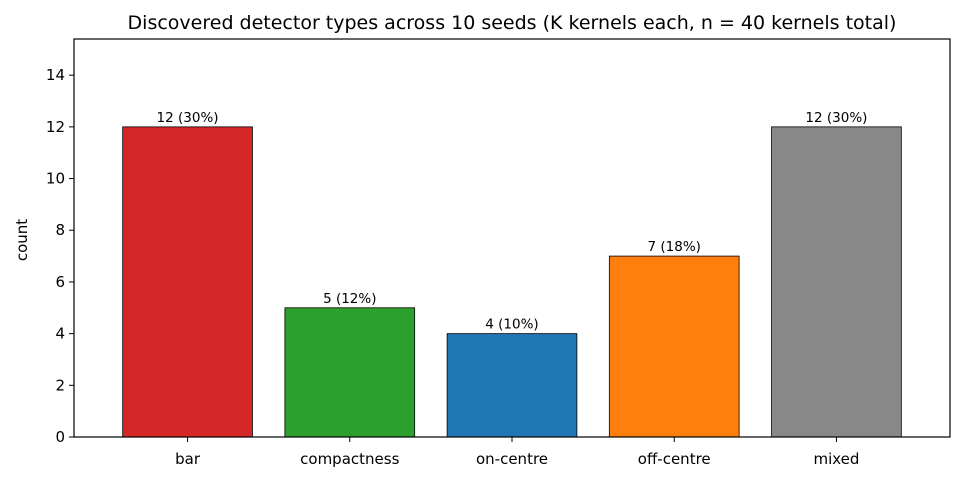 This screenshot has width=966, height=481. What do you see at coordinates (188, 459) in the screenshot?
I see `x-tick-label-bar: bar` at bounding box center [188, 459].